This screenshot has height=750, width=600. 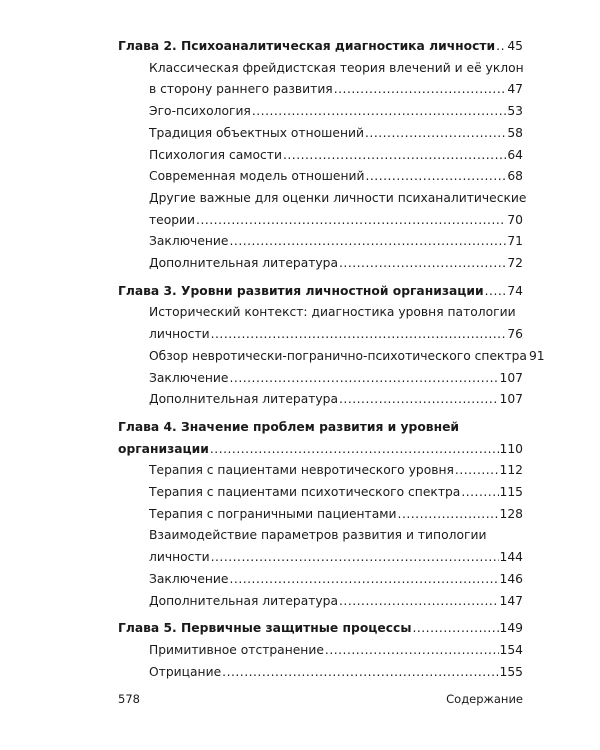 What do you see at coordinates (511, 600) in the screenshot?
I see `toc-page-number: 147` at bounding box center [511, 600].